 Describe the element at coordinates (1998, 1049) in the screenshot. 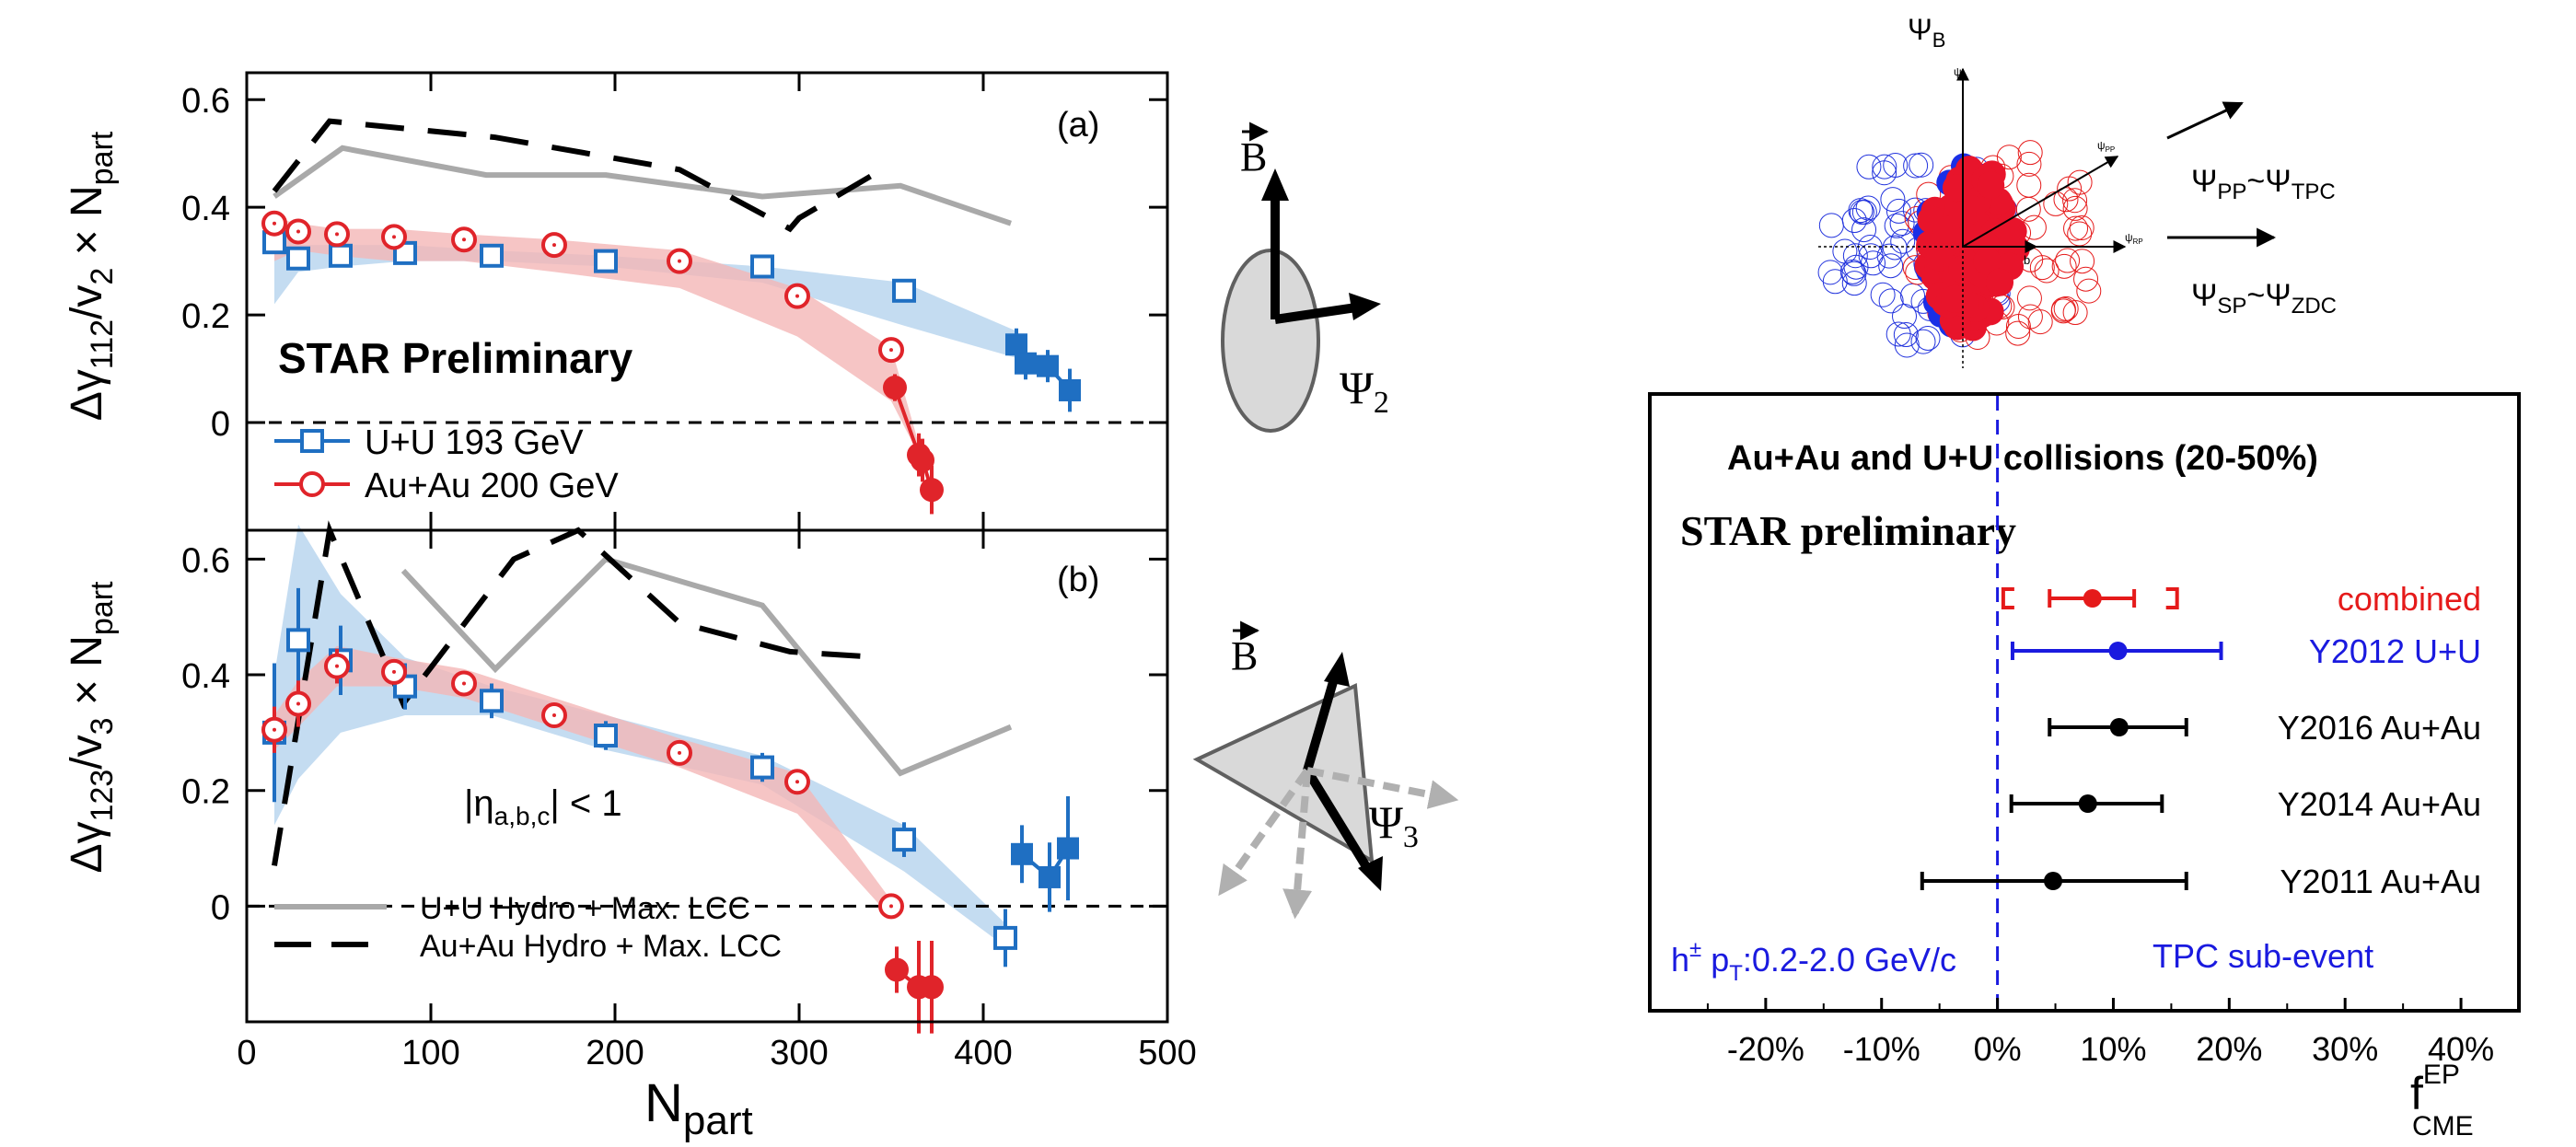

I see `fcme-x-tick-label: 0%` at that location.